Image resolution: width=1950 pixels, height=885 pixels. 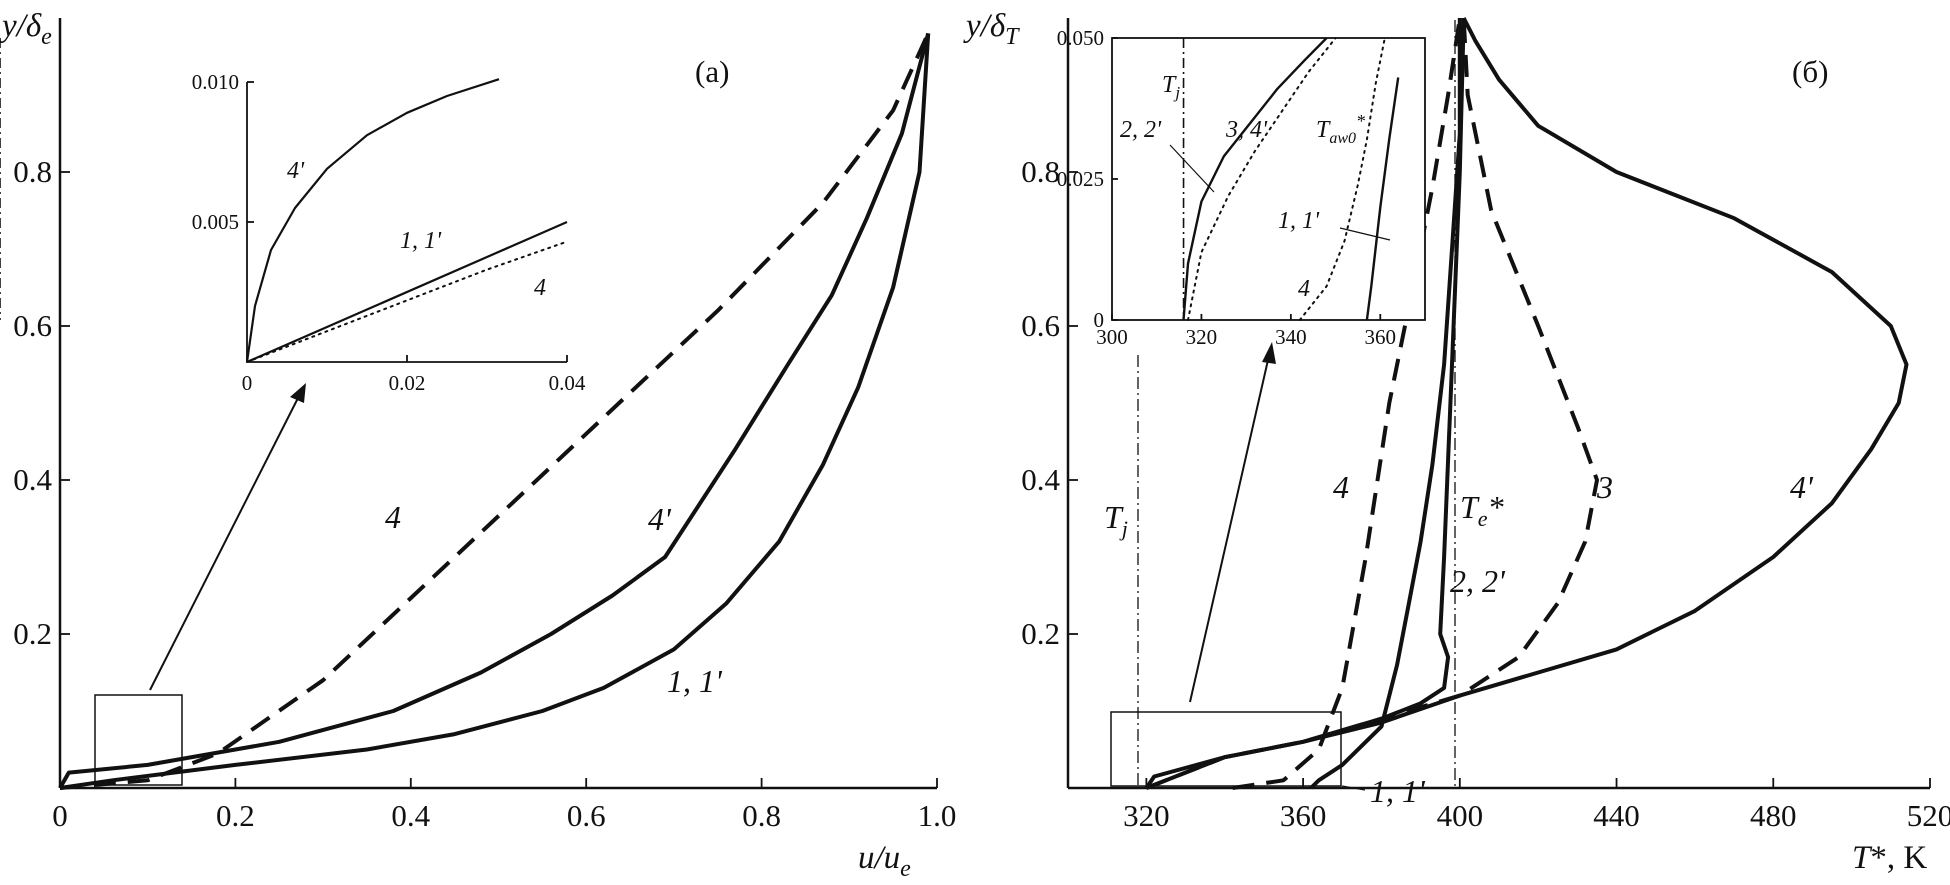 What do you see at coordinates (1802, 487) in the screenshot?
I see `panel-b-label-4prime: 4'` at bounding box center [1802, 487].